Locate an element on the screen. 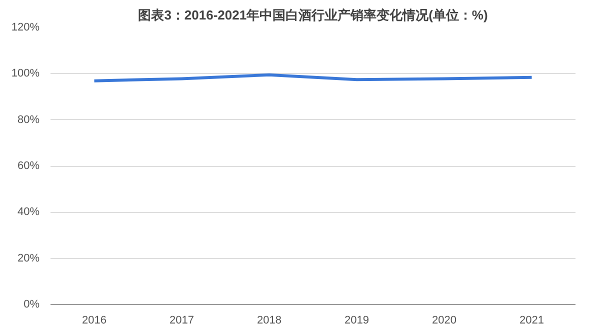 The image size is (600, 334). x-tick-label: 2018 is located at coordinates (269, 320).